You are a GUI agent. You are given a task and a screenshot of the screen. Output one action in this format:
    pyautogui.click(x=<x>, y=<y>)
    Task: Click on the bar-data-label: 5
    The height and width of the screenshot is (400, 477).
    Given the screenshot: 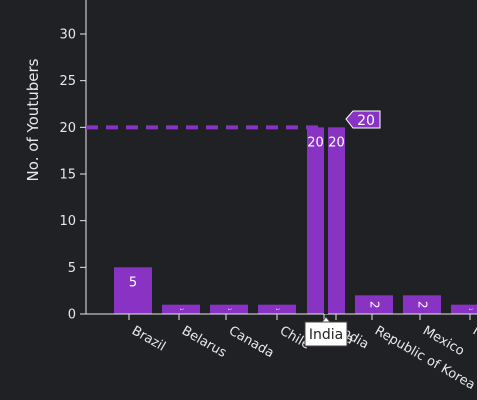 What is the action you would take?
    pyautogui.click(x=133, y=282)
    